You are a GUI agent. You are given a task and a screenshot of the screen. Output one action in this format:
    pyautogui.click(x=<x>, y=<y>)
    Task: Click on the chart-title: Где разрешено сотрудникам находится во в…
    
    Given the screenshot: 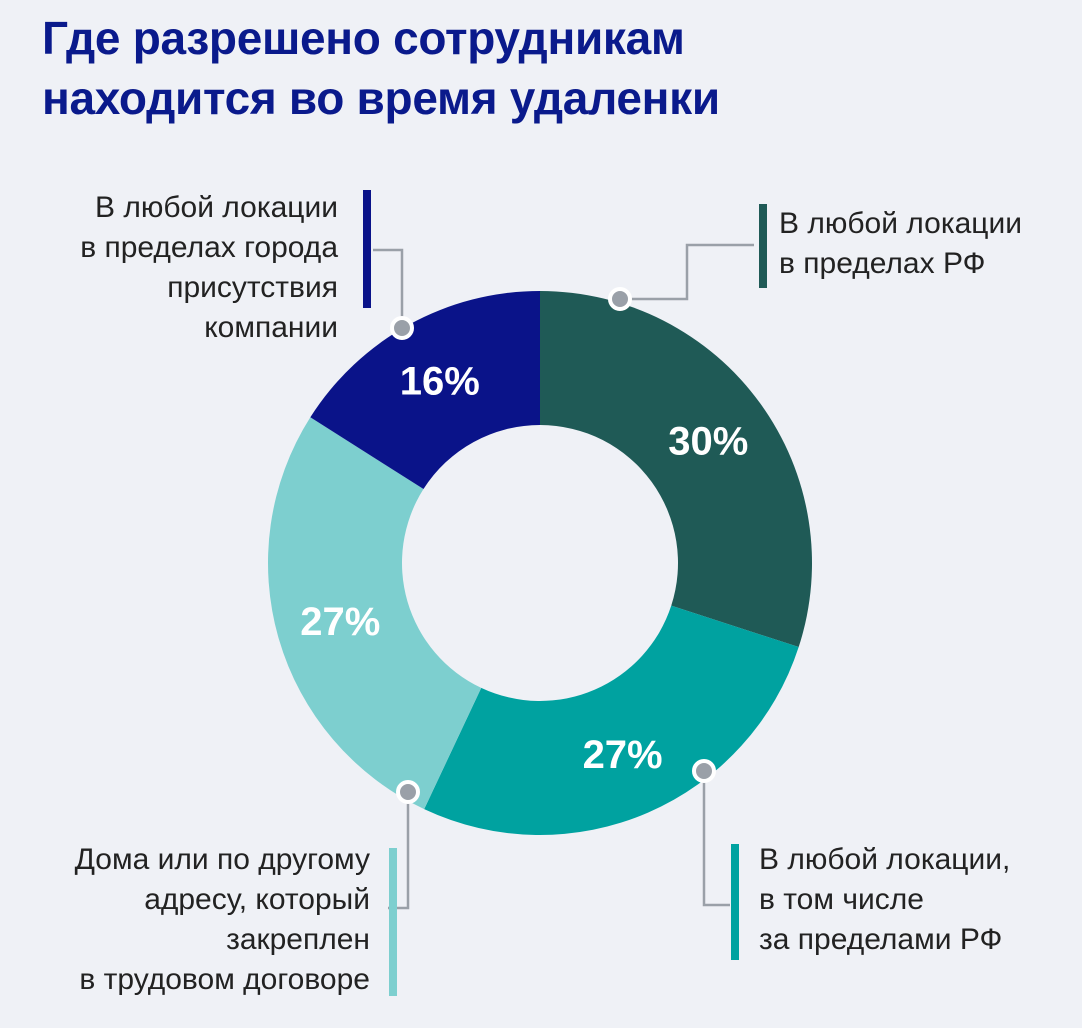 What is the action you would take?
    pyautogui.click(x=542, y=68)
    